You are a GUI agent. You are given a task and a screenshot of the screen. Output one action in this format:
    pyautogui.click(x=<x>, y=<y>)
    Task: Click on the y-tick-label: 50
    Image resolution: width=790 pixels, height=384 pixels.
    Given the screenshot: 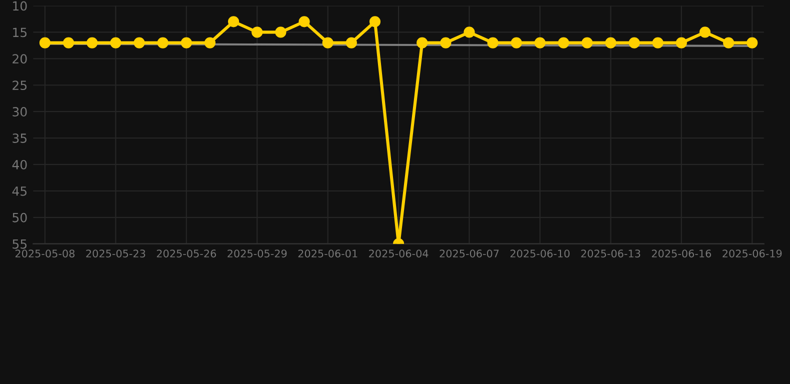 What is the action you would take?
    pyautogui.click(x=19, y=217)
    